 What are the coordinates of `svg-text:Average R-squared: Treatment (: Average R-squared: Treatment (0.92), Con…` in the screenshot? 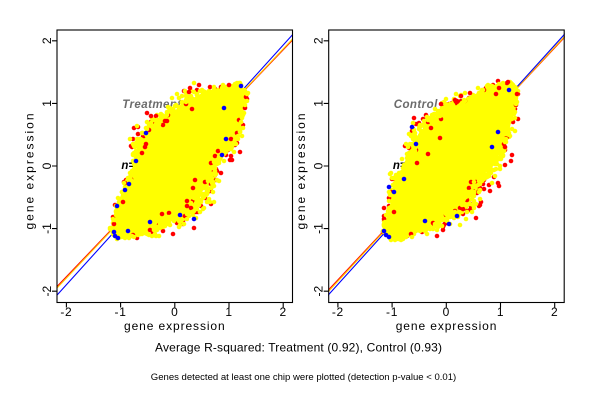 It's located at (298, 348).